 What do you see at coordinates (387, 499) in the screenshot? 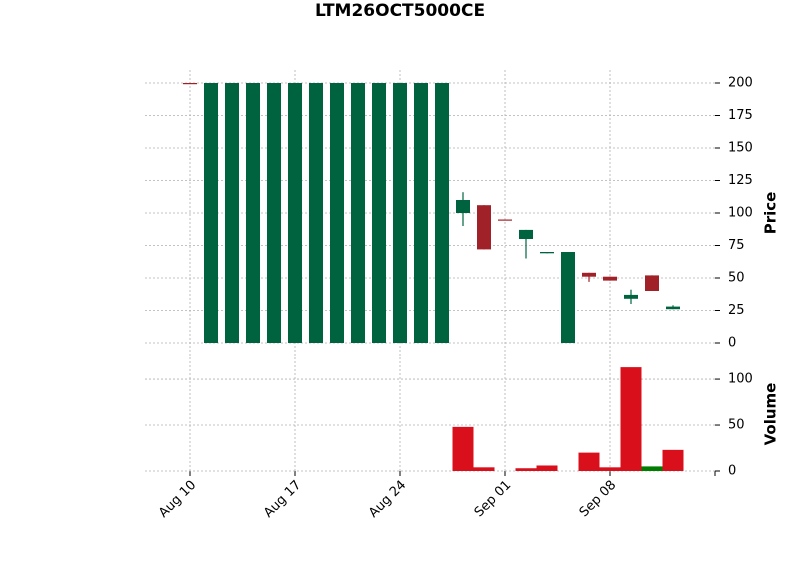
I see `x-tick-label: Aug 24` at bounding box center [387, 499].